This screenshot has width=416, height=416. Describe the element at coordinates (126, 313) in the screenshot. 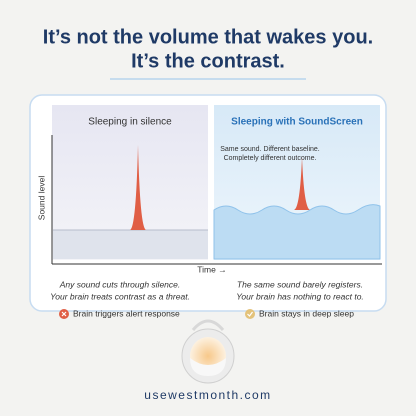

I see `outcome: Brain triggers alert response` at that location.